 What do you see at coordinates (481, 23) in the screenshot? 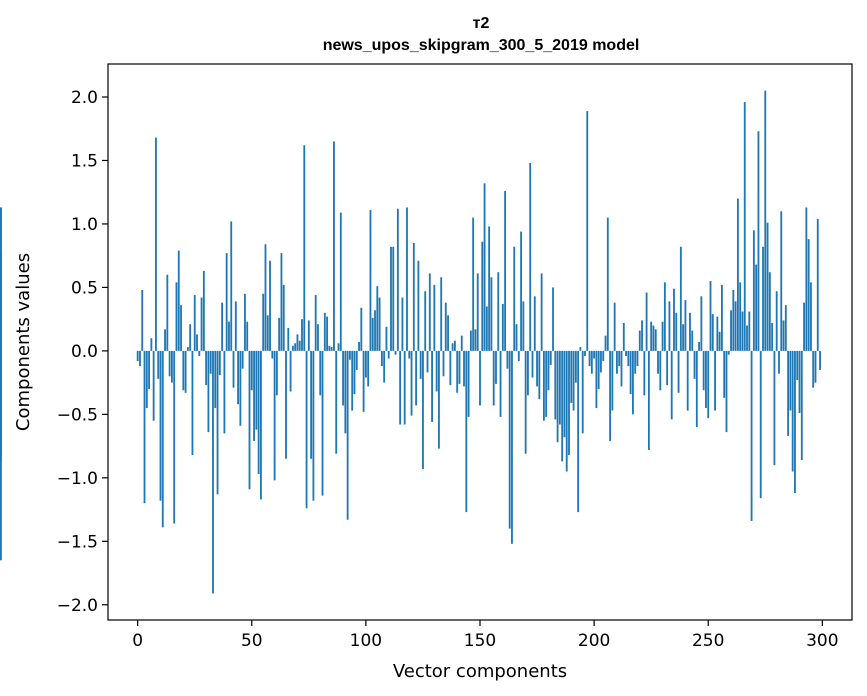
I see `chart-title: т2` at bounding box center [481, 23].